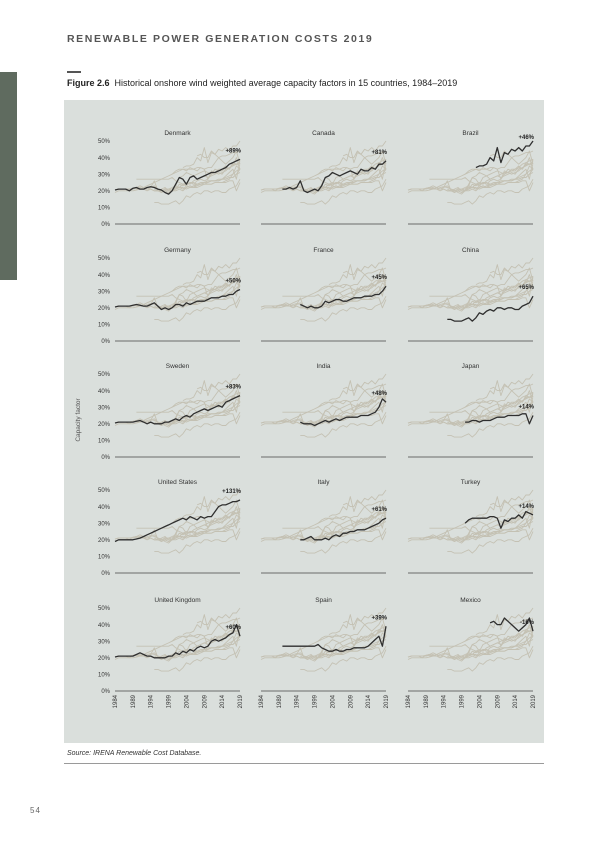 The image size is (595, 842). I want to click on y-tick-label: 30%, so click(104, 524).